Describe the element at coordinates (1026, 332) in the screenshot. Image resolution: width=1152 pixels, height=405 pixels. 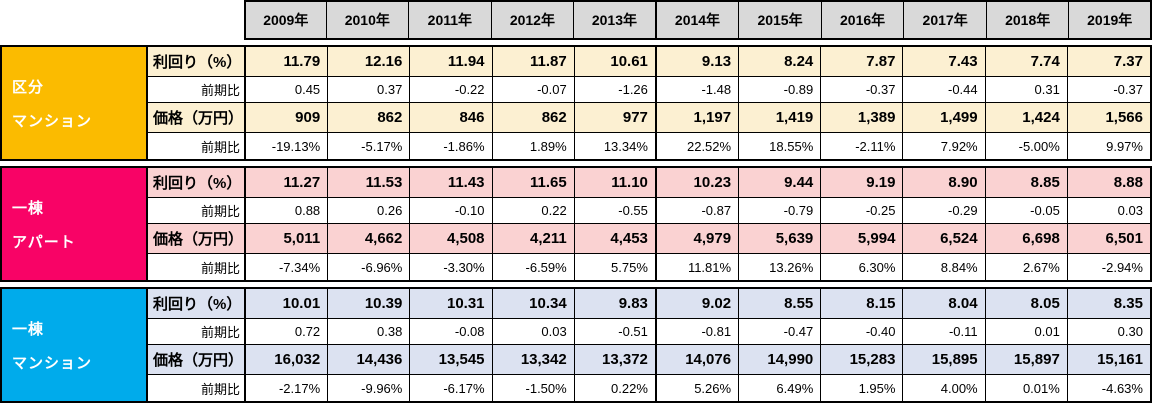
I see `yield-yoy-value-cell: 0.01` at that location.